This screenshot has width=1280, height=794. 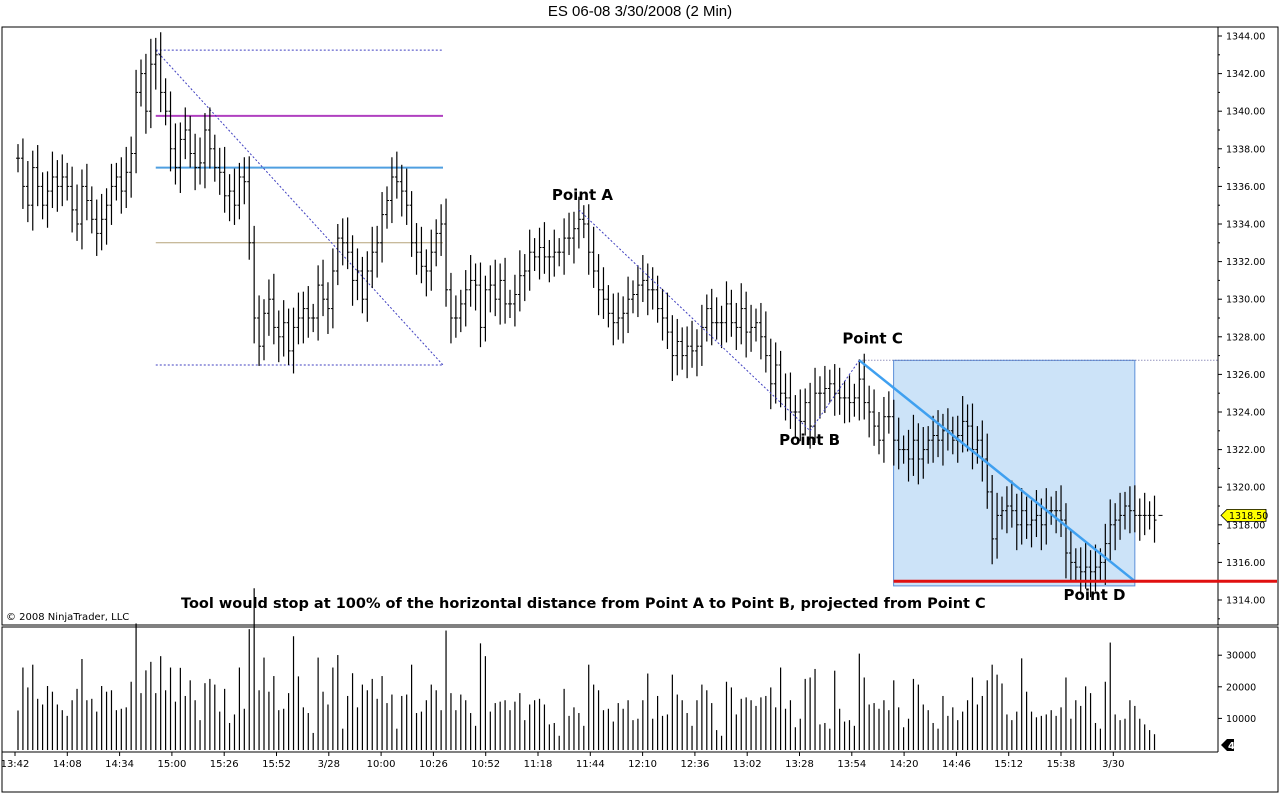 I want to click on x-tick-label: 12:36, so click(x=694, y=764).